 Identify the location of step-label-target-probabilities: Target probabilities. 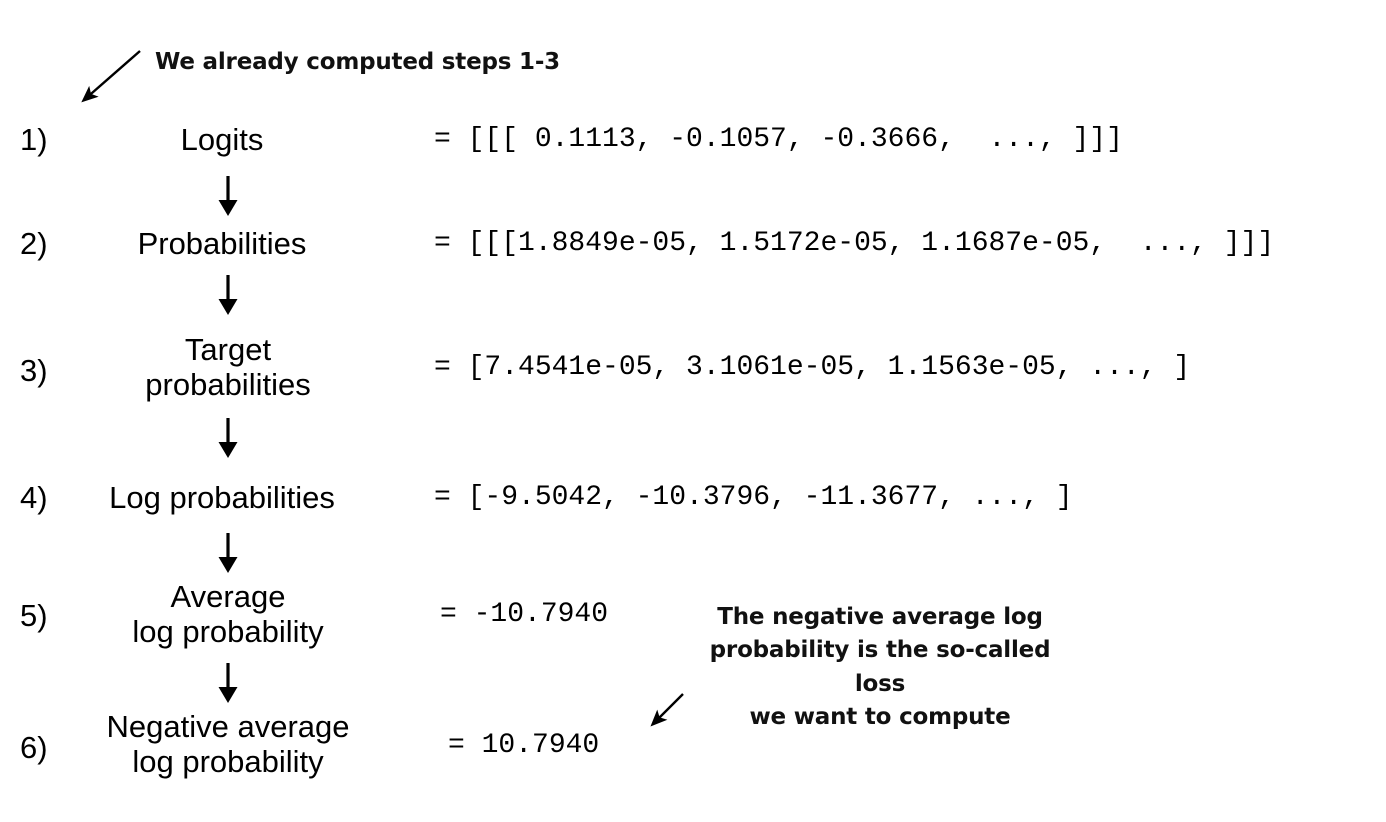
(228, 367).